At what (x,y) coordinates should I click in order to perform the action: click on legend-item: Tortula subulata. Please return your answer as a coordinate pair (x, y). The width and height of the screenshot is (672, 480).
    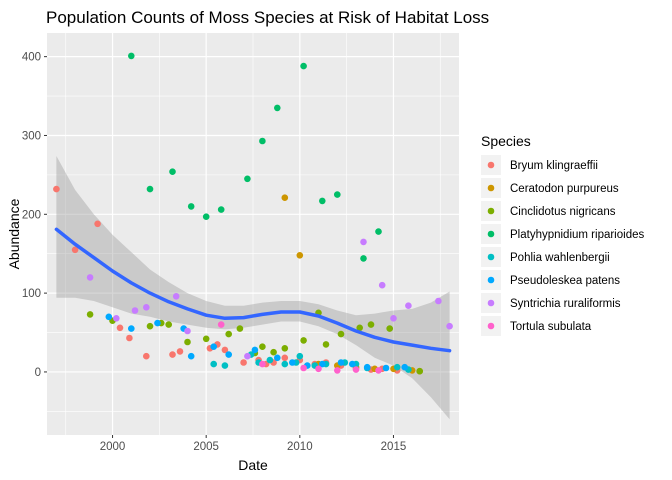
    Looking at the image, I should click on (536, 326).